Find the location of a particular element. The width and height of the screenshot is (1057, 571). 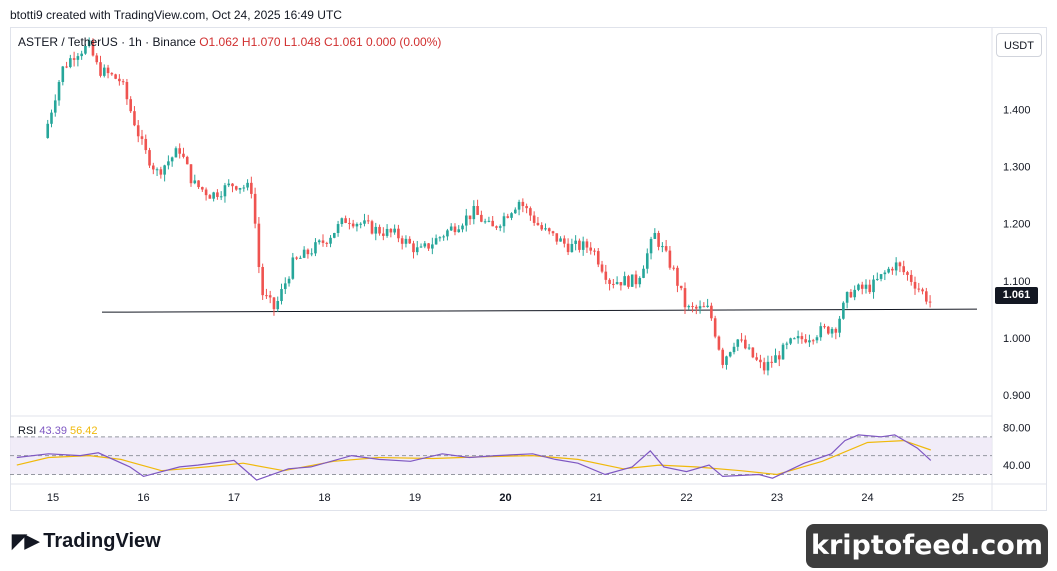

rsi-value: 43.39 is located at coordinates (53, 431).